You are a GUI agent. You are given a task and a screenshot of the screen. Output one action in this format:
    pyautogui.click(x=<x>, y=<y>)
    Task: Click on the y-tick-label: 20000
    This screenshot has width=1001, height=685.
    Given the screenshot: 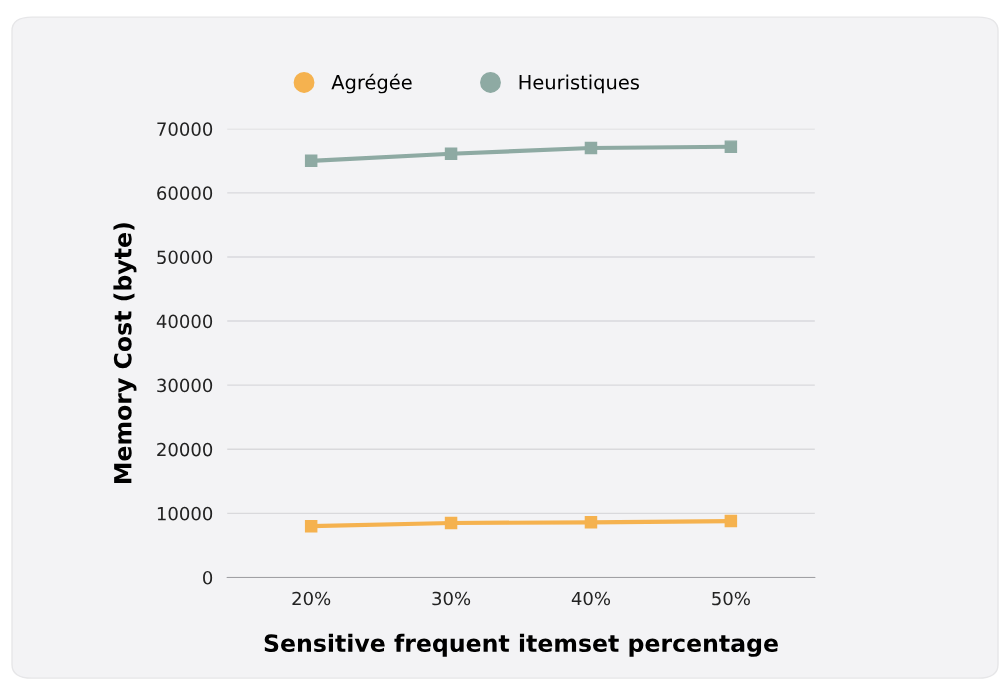 What is the action you would take?
    pyautogui.click(x=185, y=449)
    